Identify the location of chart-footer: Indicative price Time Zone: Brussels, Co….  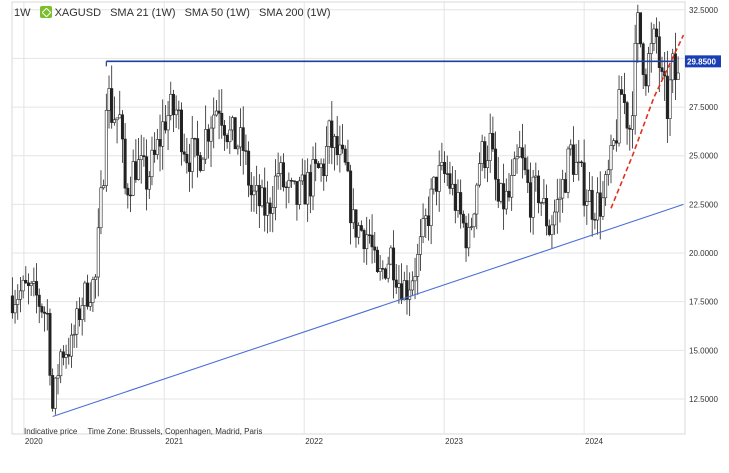
(147, 431).